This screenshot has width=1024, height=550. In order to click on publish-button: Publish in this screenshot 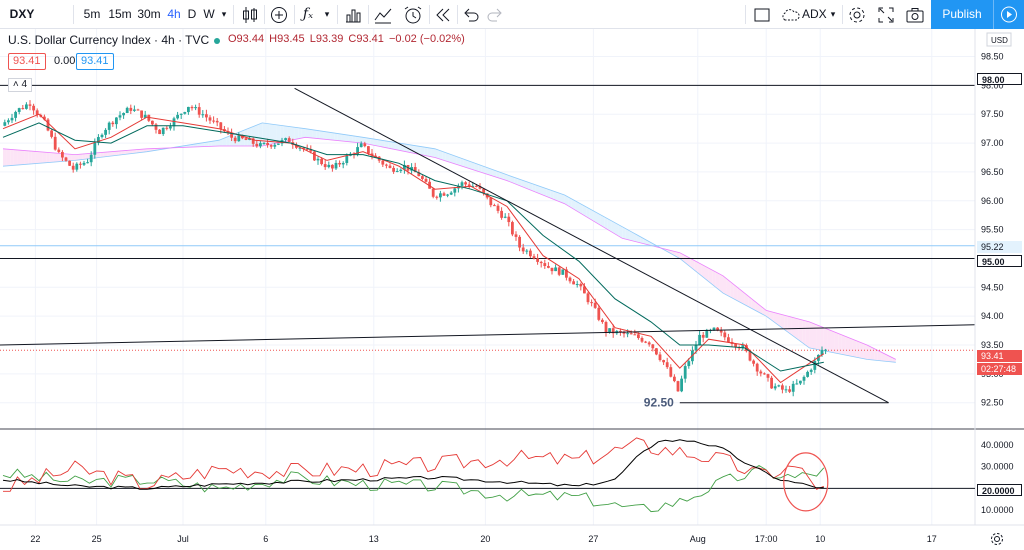, I will do `click(962, 14)`.